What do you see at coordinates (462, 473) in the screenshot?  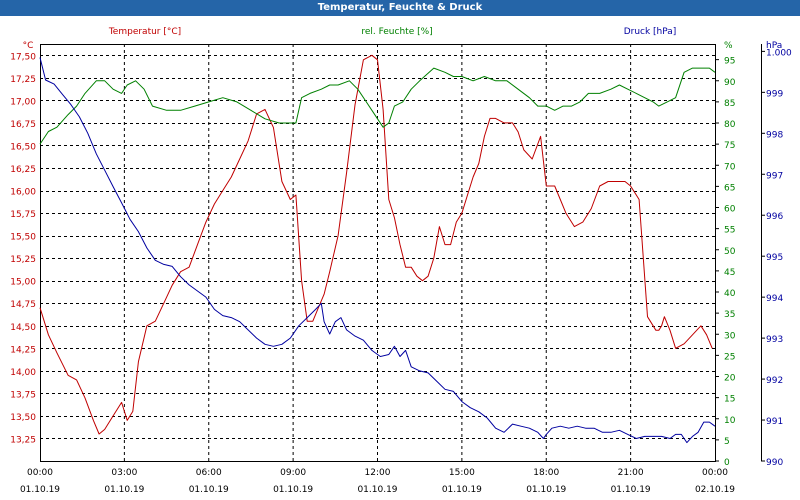 I see `x-tick-time-label: 15:00` at bounding box center [462, 473].